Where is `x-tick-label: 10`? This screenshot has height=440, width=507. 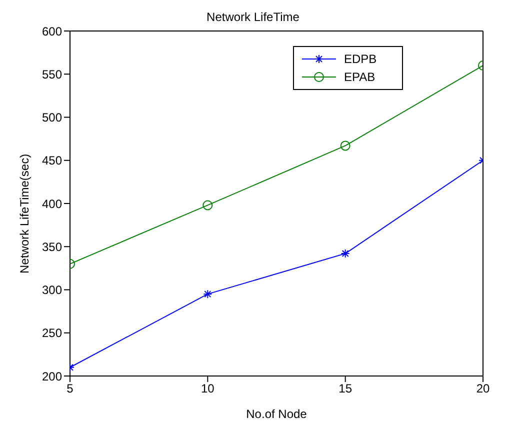 x-tick-label: 10 is located at coordinates (207, 389).